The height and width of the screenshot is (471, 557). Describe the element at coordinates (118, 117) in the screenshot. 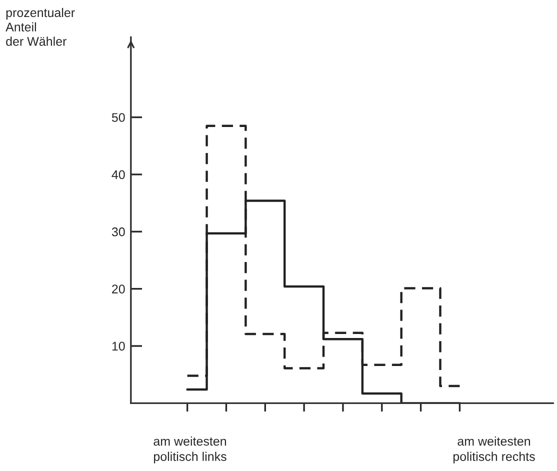

I see `y-tick-label: 50` at that location.